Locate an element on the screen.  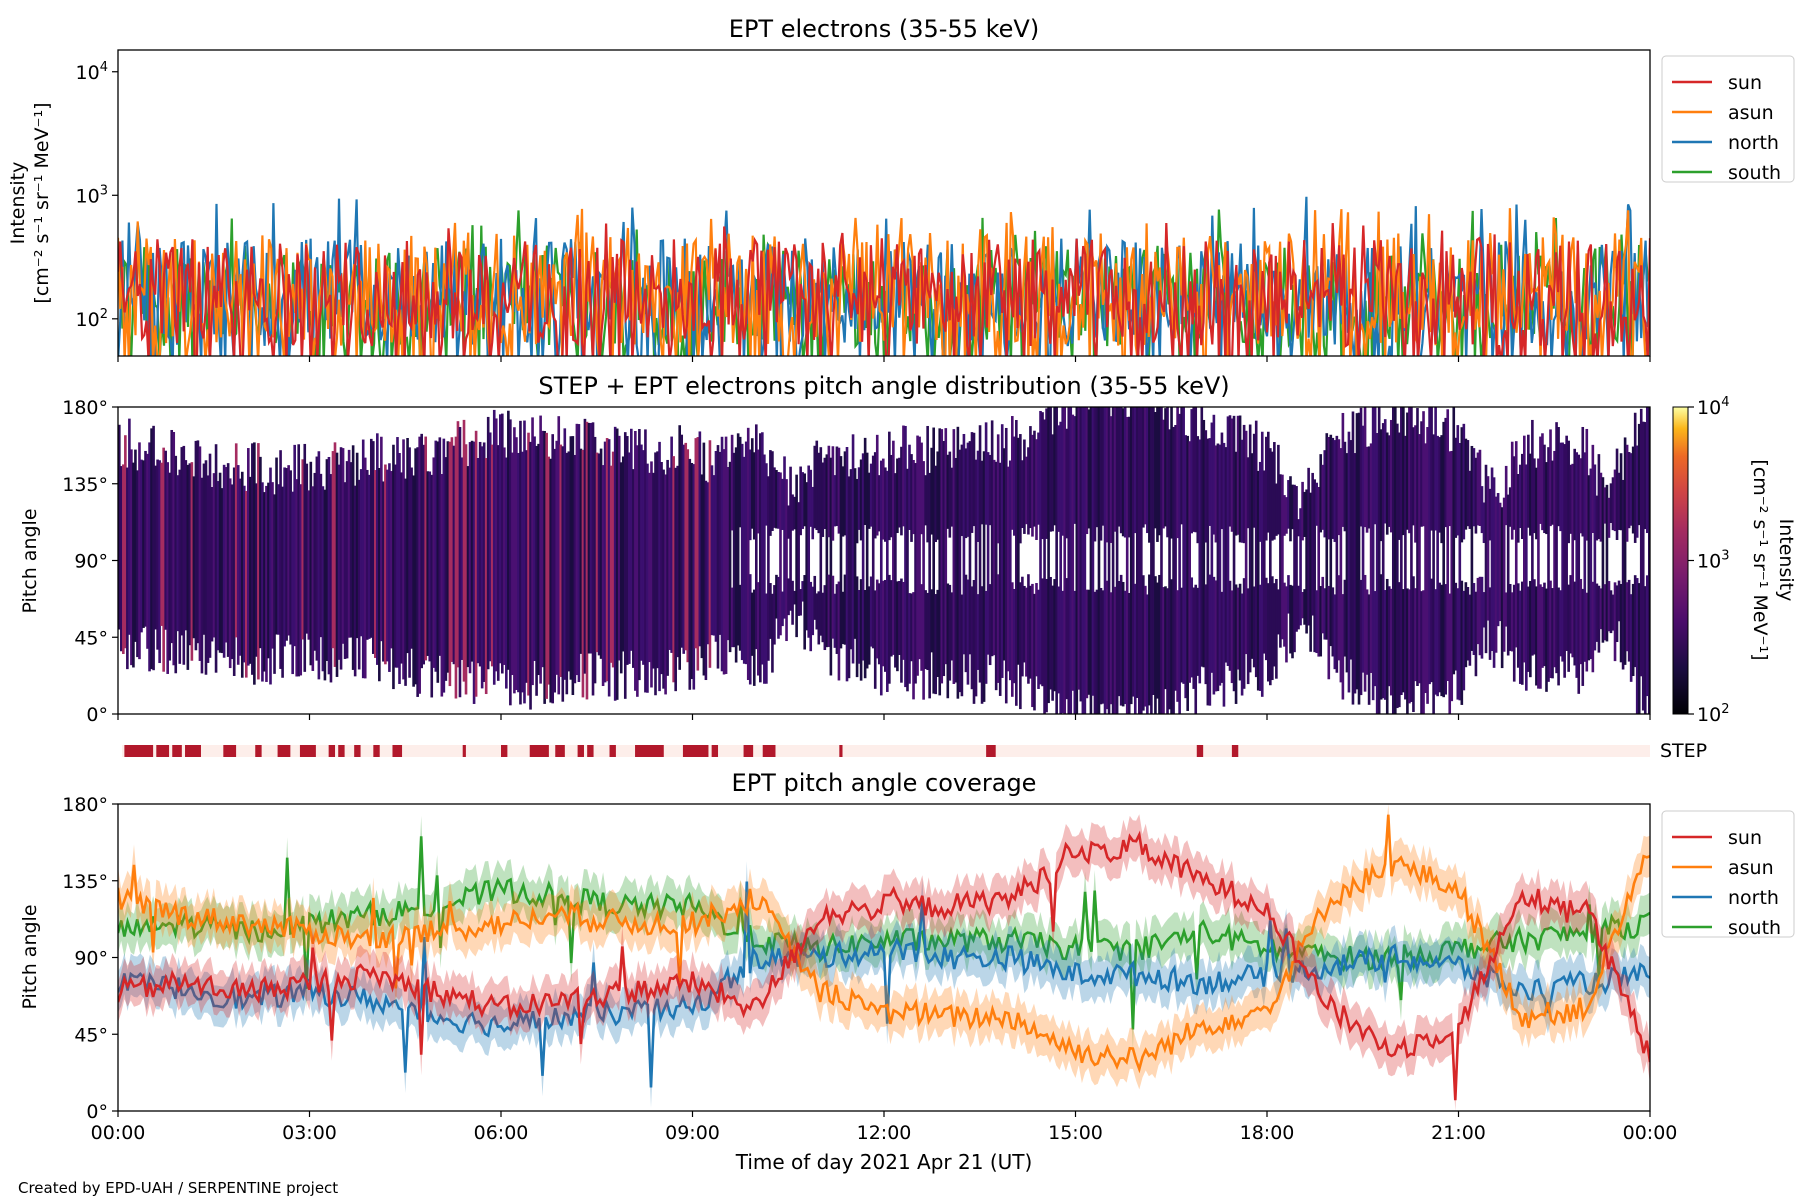
step-label: STEP is located at coordinates (1683, 751).